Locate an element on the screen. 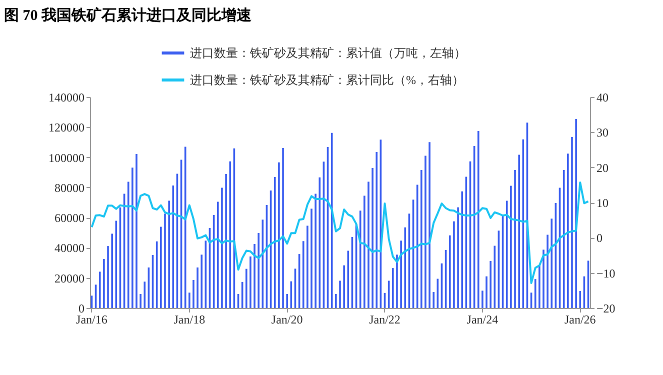  y-tick-label: 120000 is located at coordinates (66, 127).